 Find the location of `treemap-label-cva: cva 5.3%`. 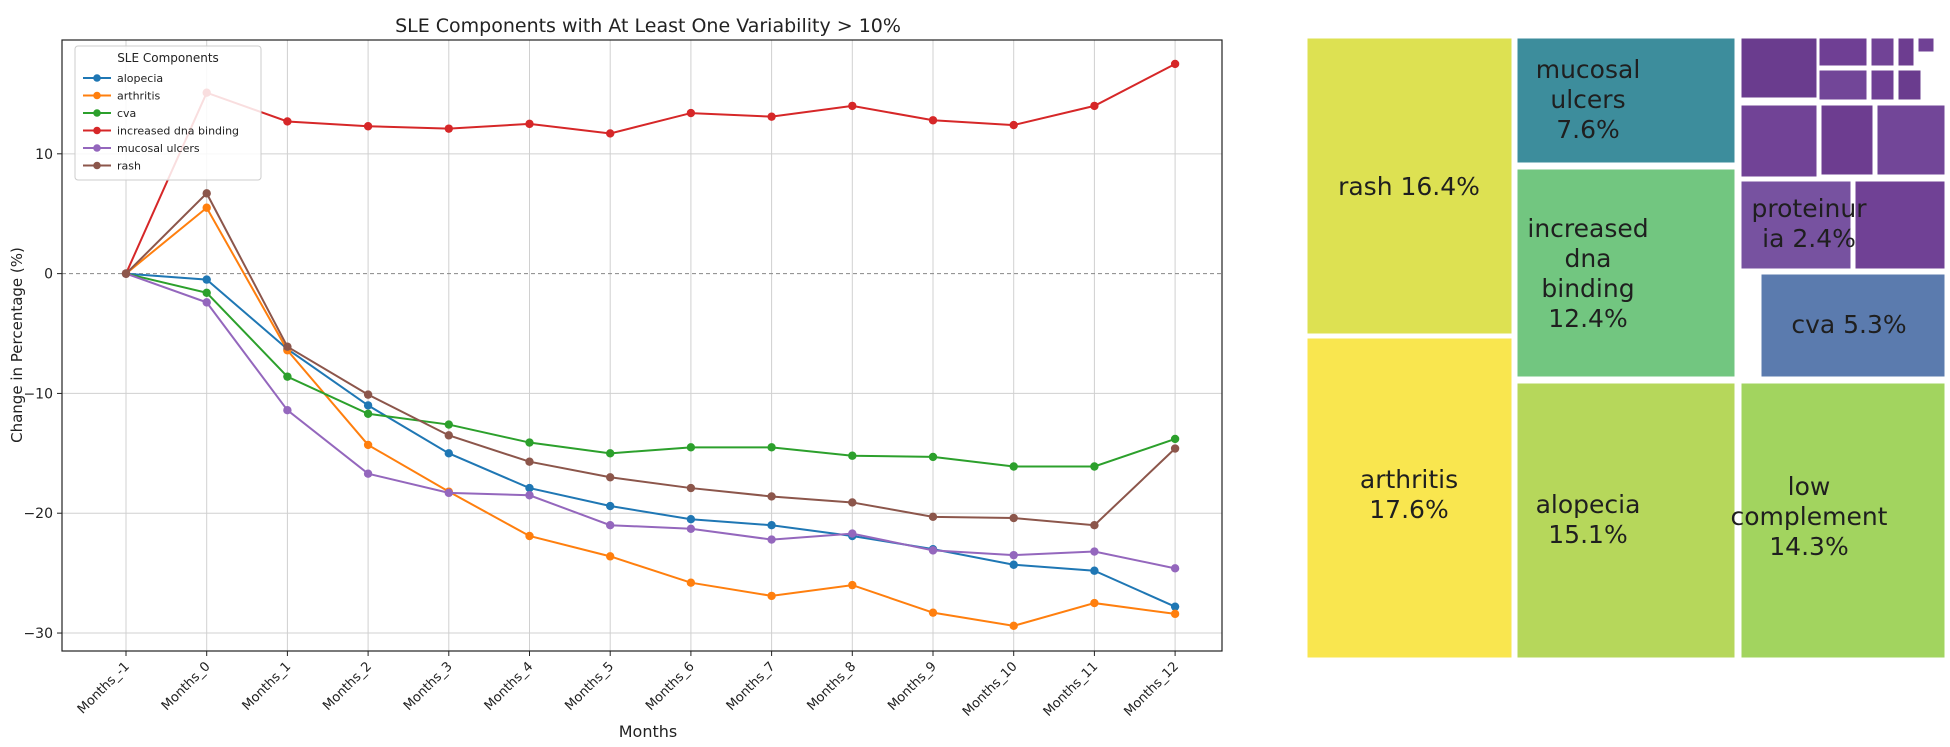

treemap-label-cva: cva 5.3% is located at coordinates (1848, 324).